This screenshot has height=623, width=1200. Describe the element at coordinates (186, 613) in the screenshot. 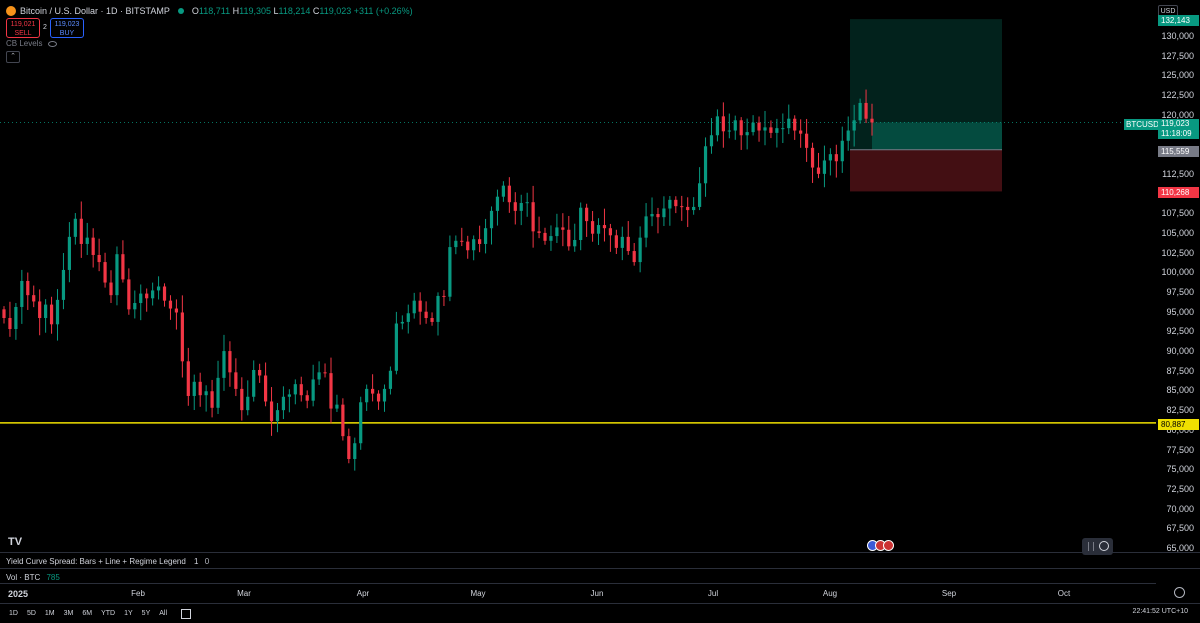

I see `date-range-icon` at that location.